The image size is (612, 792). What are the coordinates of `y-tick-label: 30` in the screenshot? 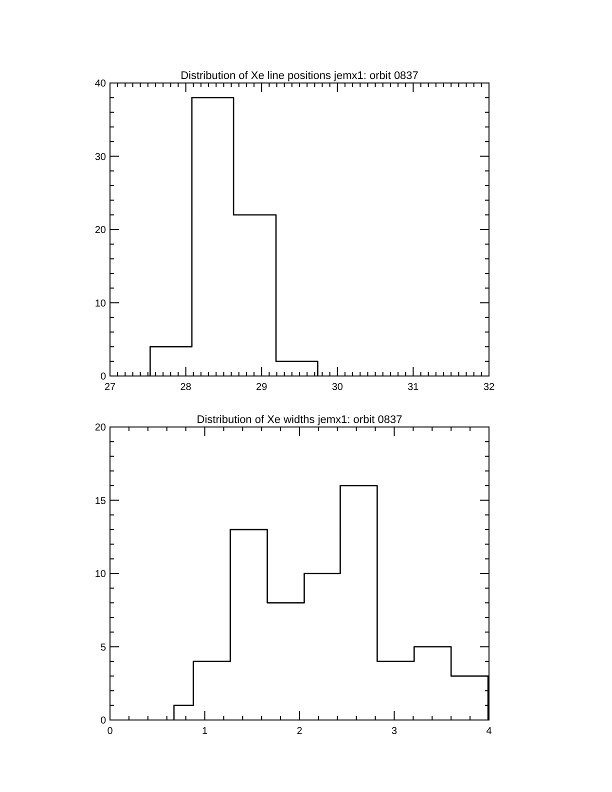 It's located at (100, 157).